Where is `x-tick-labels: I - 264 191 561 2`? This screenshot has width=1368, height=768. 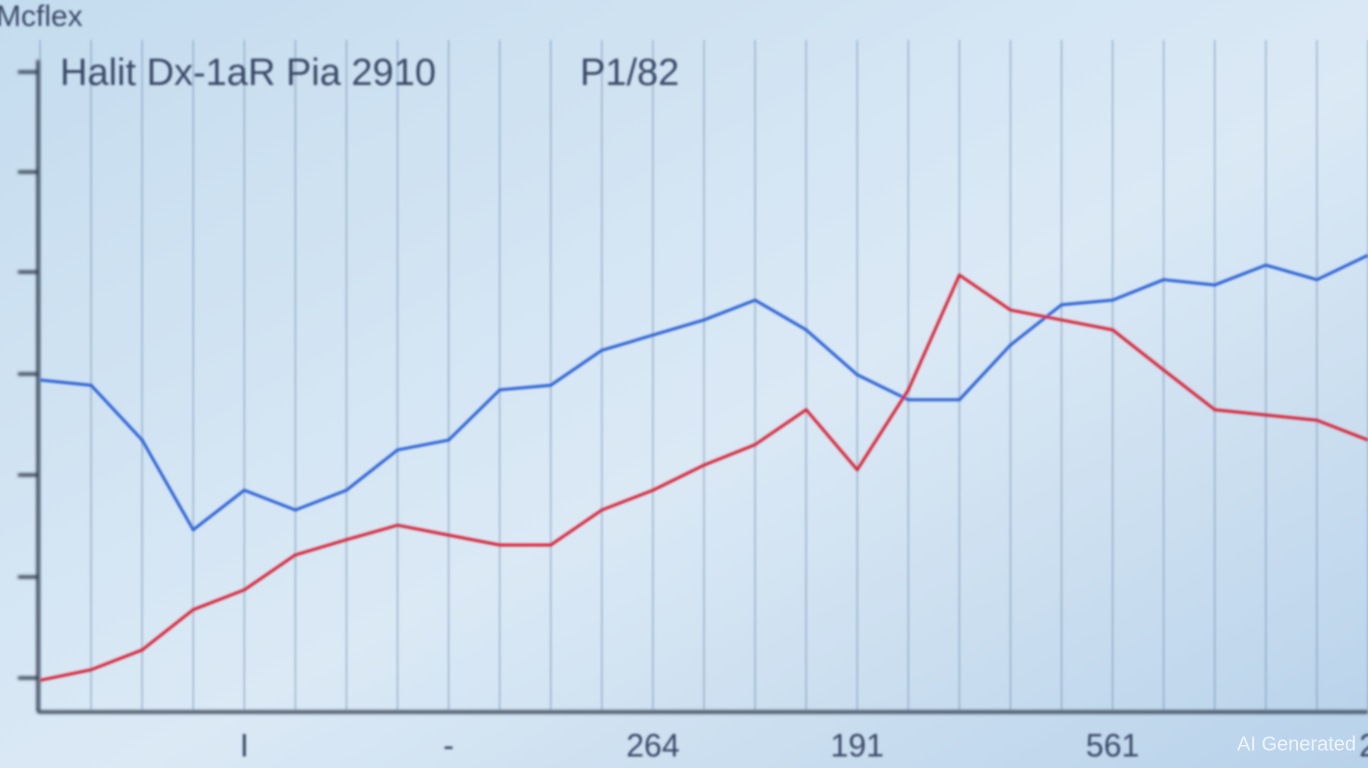 x-tick-labels: I - 264 191 561 2 is located at coordinates (804, 745).